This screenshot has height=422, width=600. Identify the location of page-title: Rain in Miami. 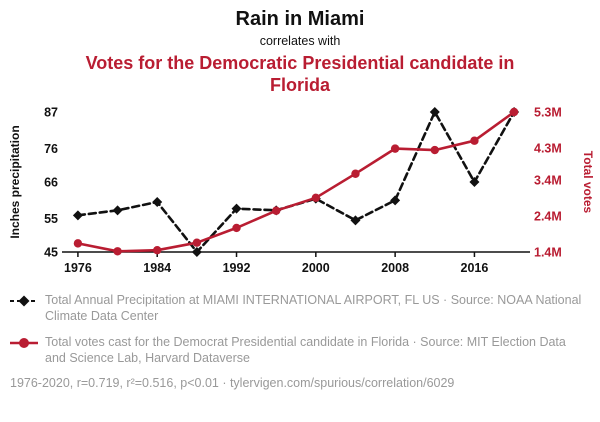
(300, 19).